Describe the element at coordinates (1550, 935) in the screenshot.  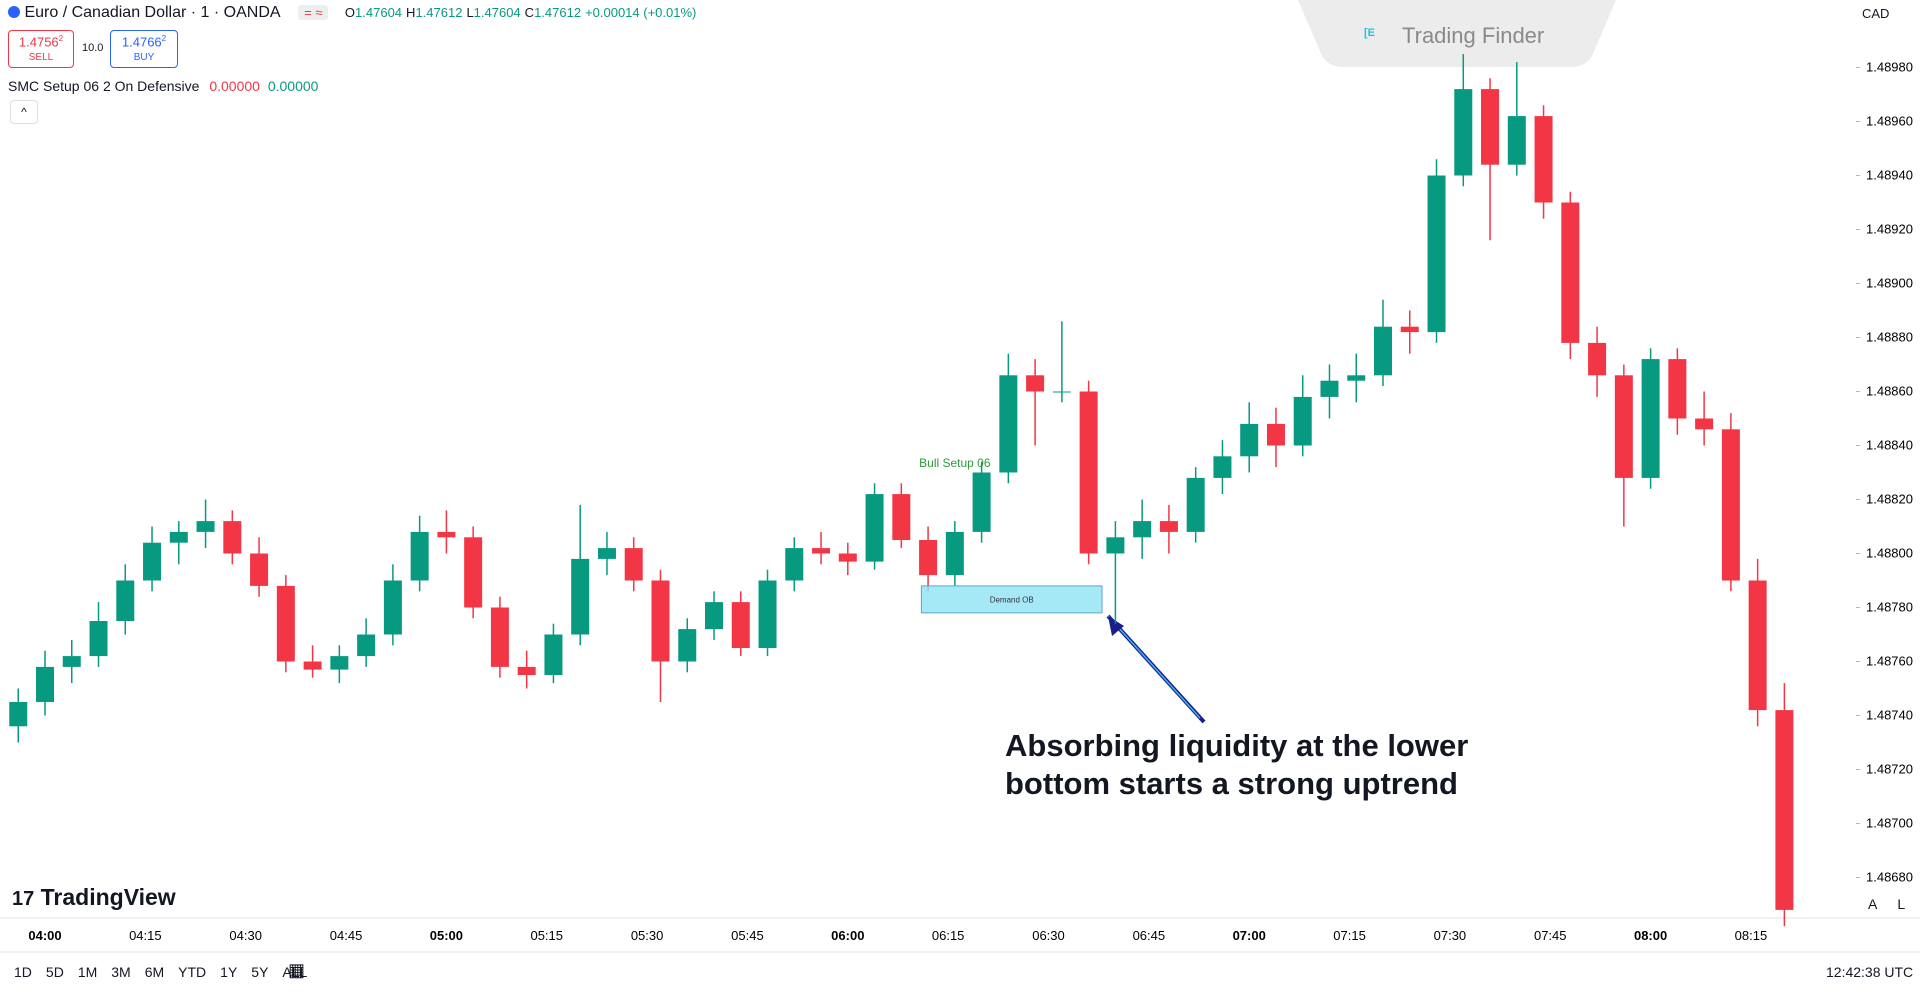
I see `x-tick-label: 07:45` at that location.